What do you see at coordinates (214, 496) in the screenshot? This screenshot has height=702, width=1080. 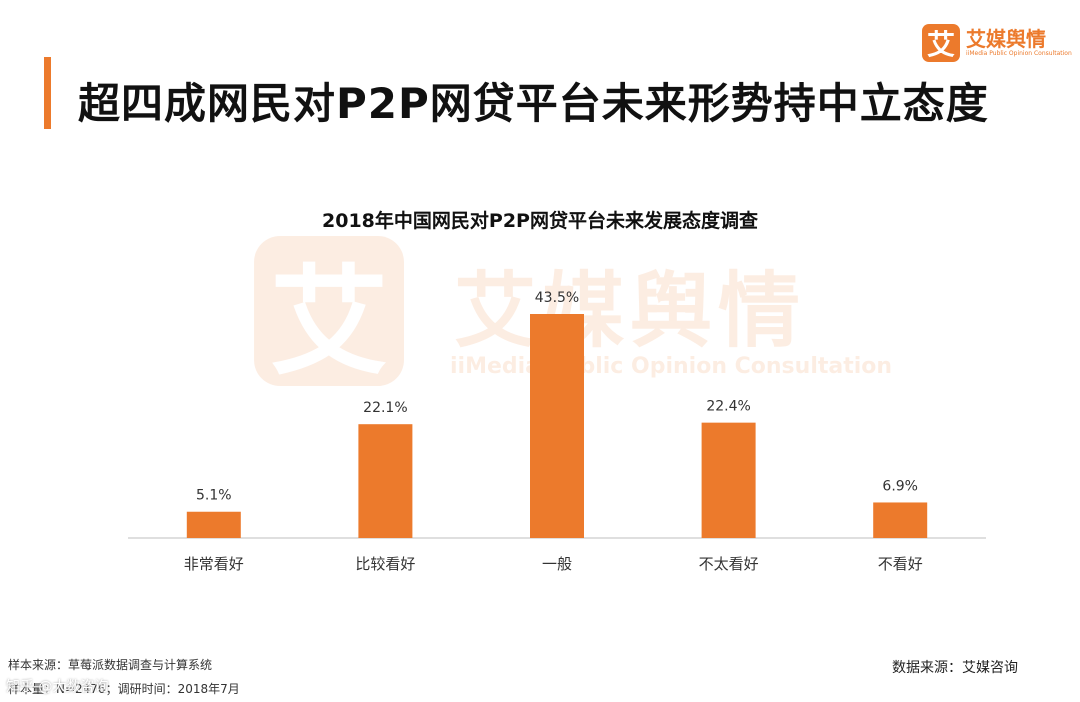 I see `data-label-0: 5.1%` at bounding box center [214, 496].